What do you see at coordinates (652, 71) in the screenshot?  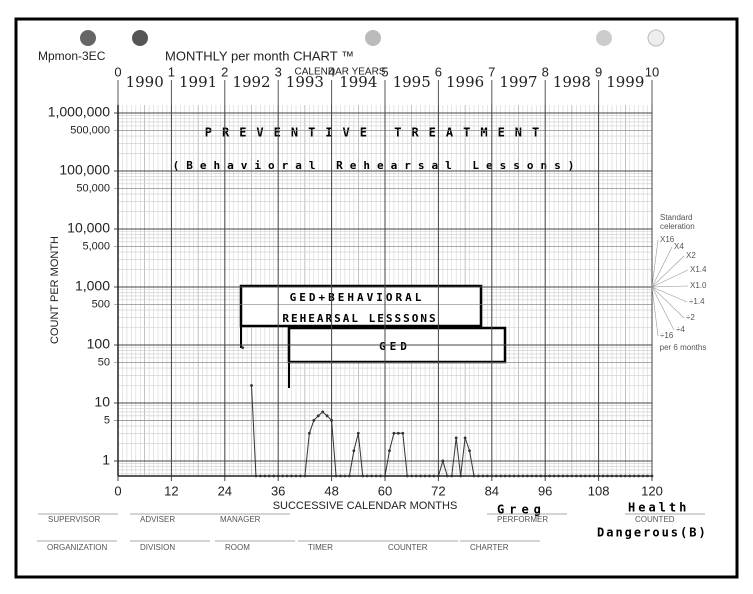 I see `top-tick-label: 10` at bounding box center [652, 71].